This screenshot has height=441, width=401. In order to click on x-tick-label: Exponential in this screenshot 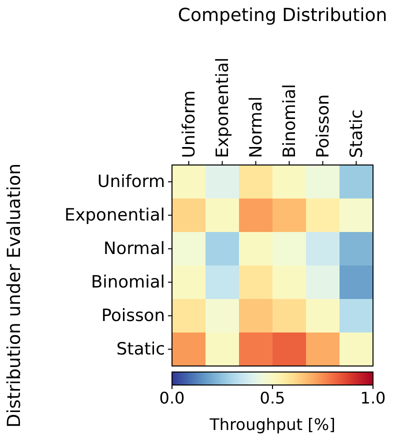, I will do `click(223, 107)`.